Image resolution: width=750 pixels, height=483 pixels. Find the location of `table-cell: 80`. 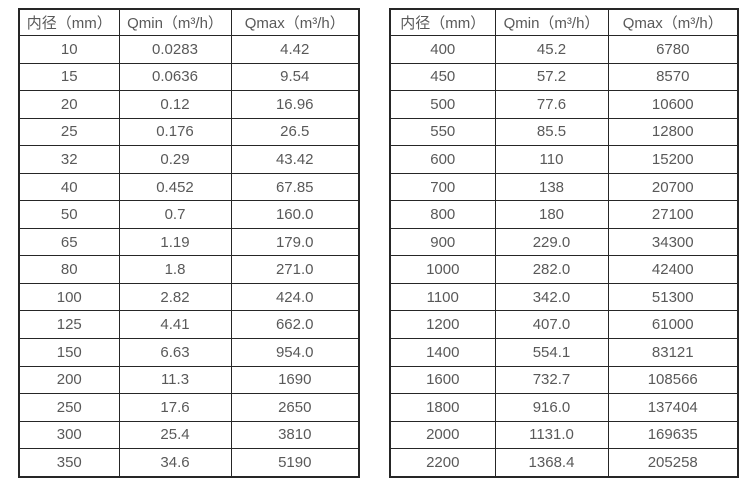

table-cell: 80 is located at coordinates (69, 269).